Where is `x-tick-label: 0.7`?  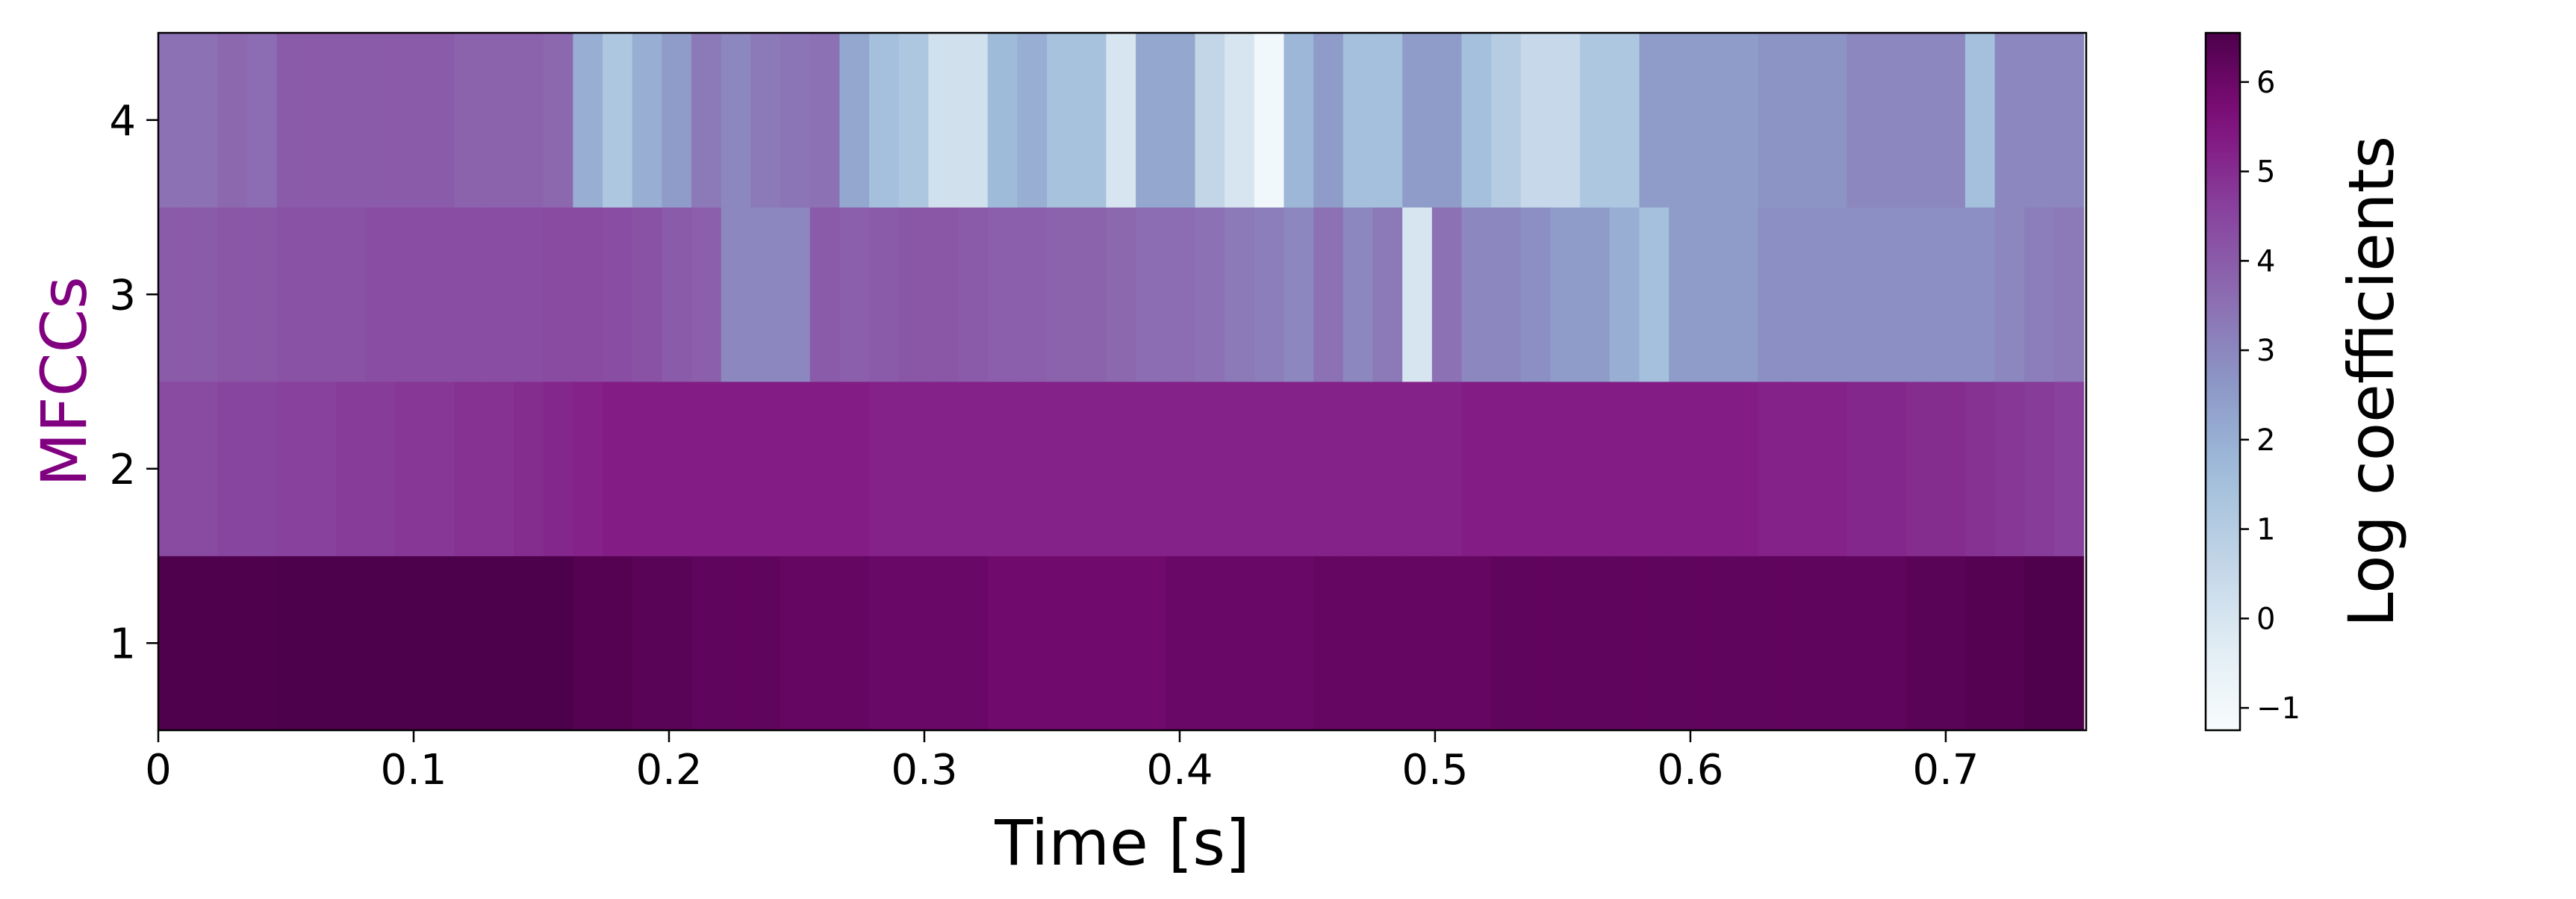
x-tick-label: 0.7 is located at coordinates (1945, 770).